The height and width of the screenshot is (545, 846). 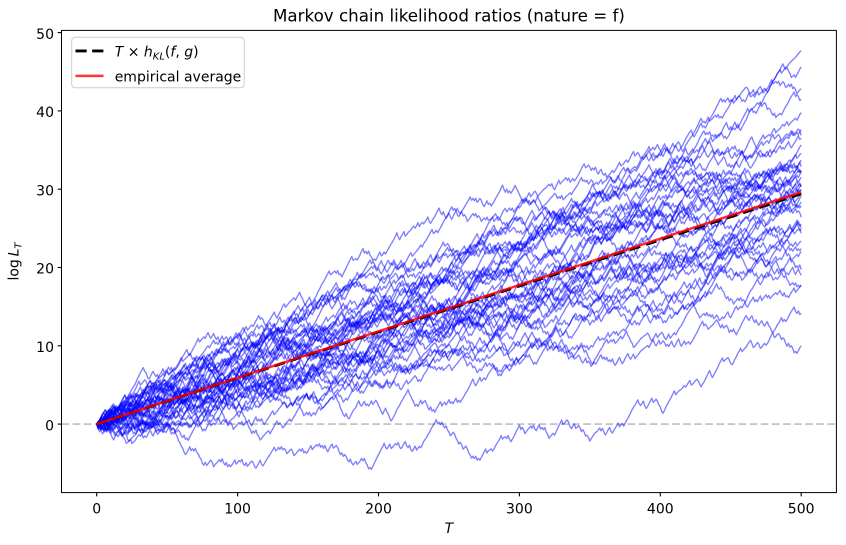 What do you see at coordinates (49, 230) in the screenshot?
I see `y-axis-ticks: 0 10 20 30 40 50` at bounding box center [49, 230].